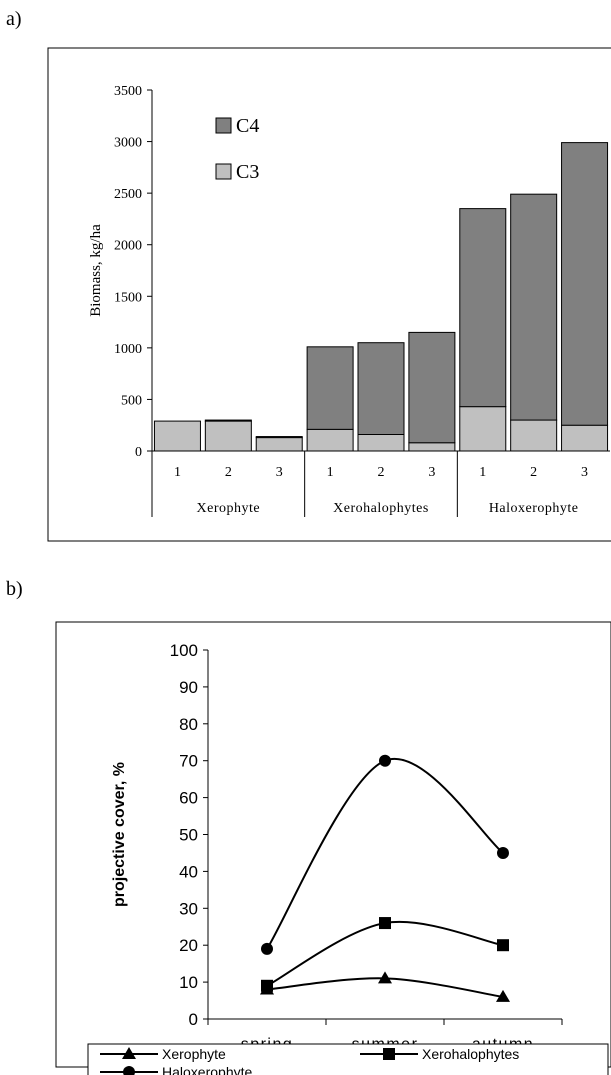 This screenshot has width=611, height=1075. Describe the element at coordinates (14, 19) in the screenshot. I see `panel-a-label: a)` at that location.